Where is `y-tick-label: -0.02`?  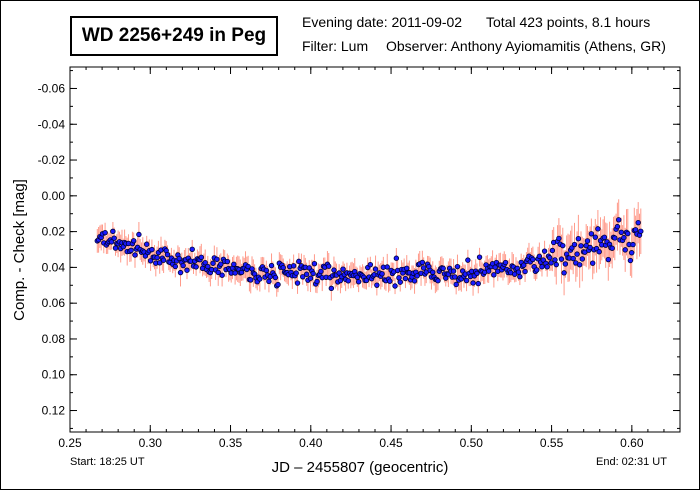
y-tick-label: -0.02 is located at coordinates (52, 160).